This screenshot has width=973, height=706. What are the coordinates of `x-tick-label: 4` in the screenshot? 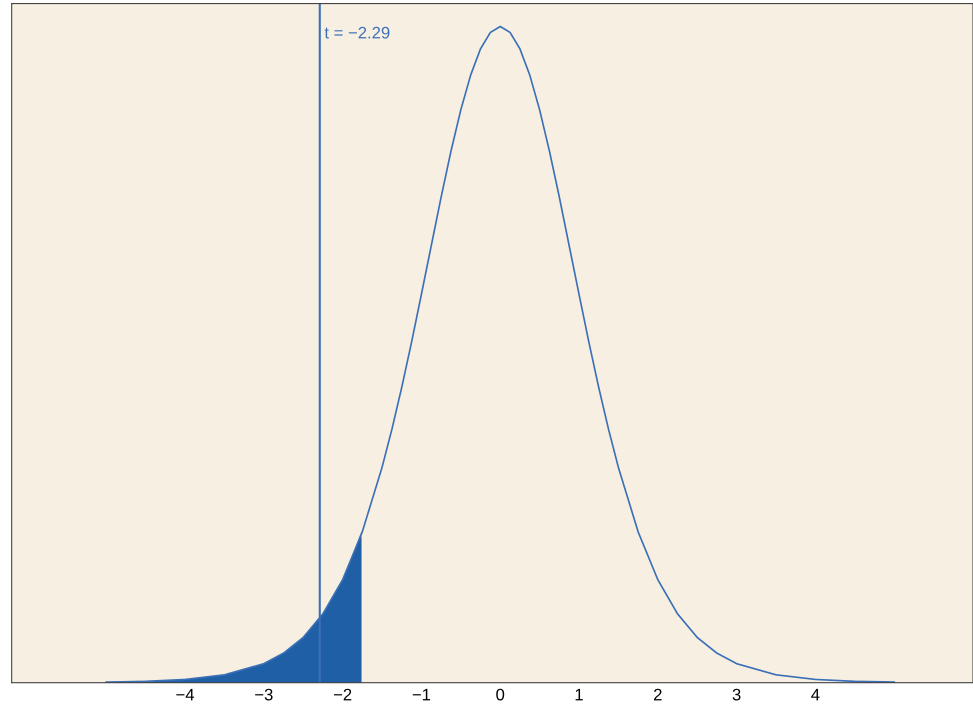 It's located at (815, 694).